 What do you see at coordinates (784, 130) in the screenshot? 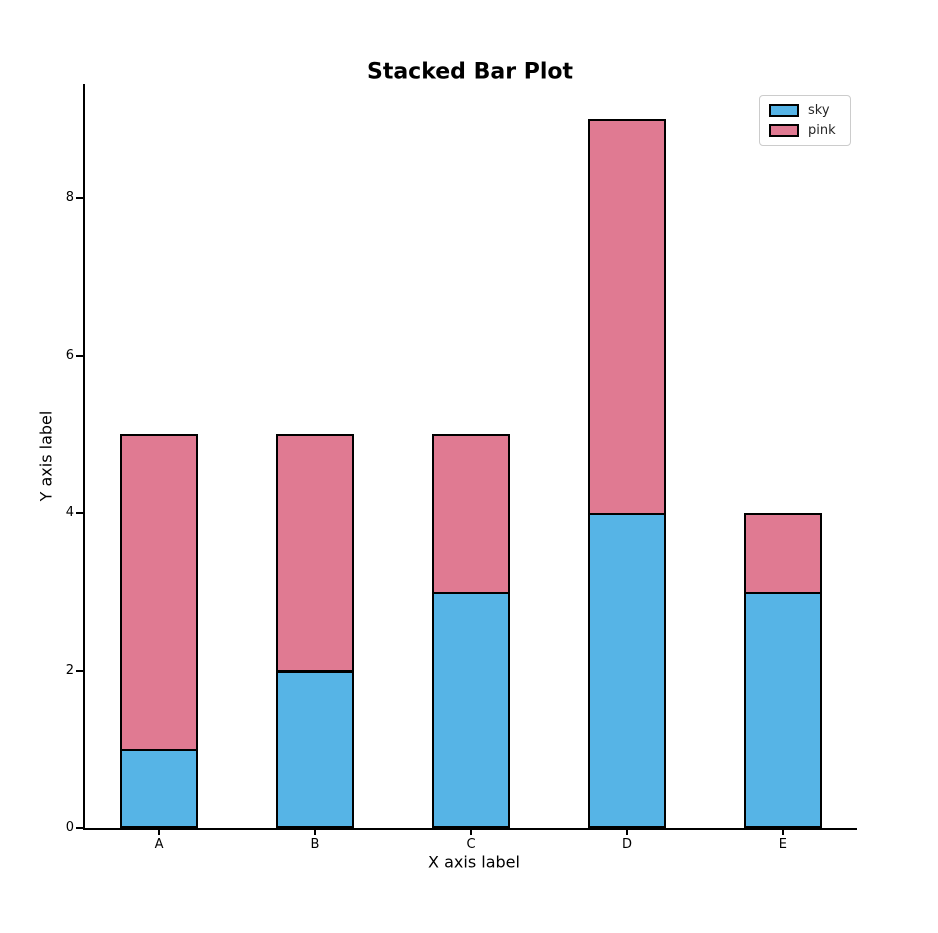
I see `legend-swatch-pink` at bounding box center [784, 130].